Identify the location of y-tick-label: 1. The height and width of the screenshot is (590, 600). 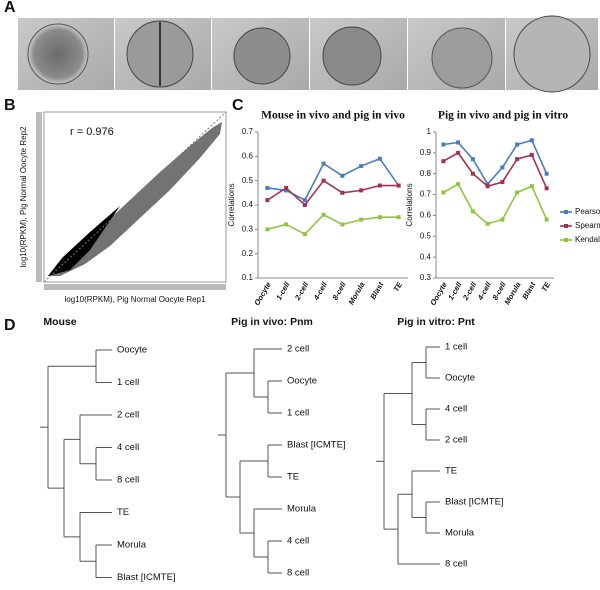
(429, 131).